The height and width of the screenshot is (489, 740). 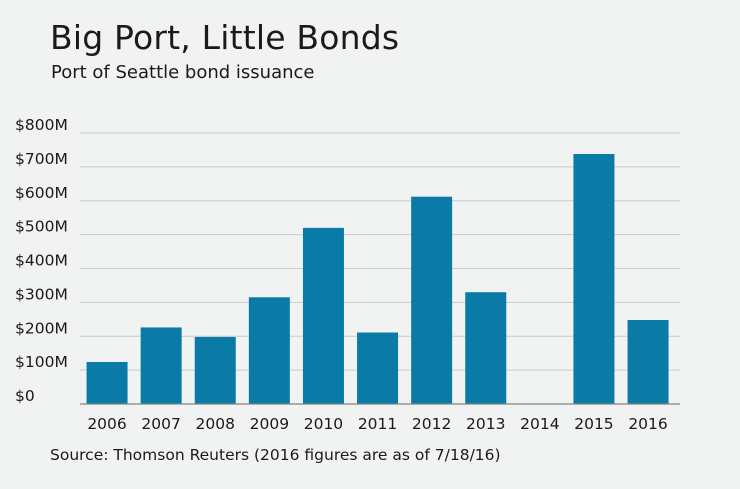 What do you see at coordinates (323, 315) in the screenshot?
I see `bar-2010` at bounding box center [323, 315].